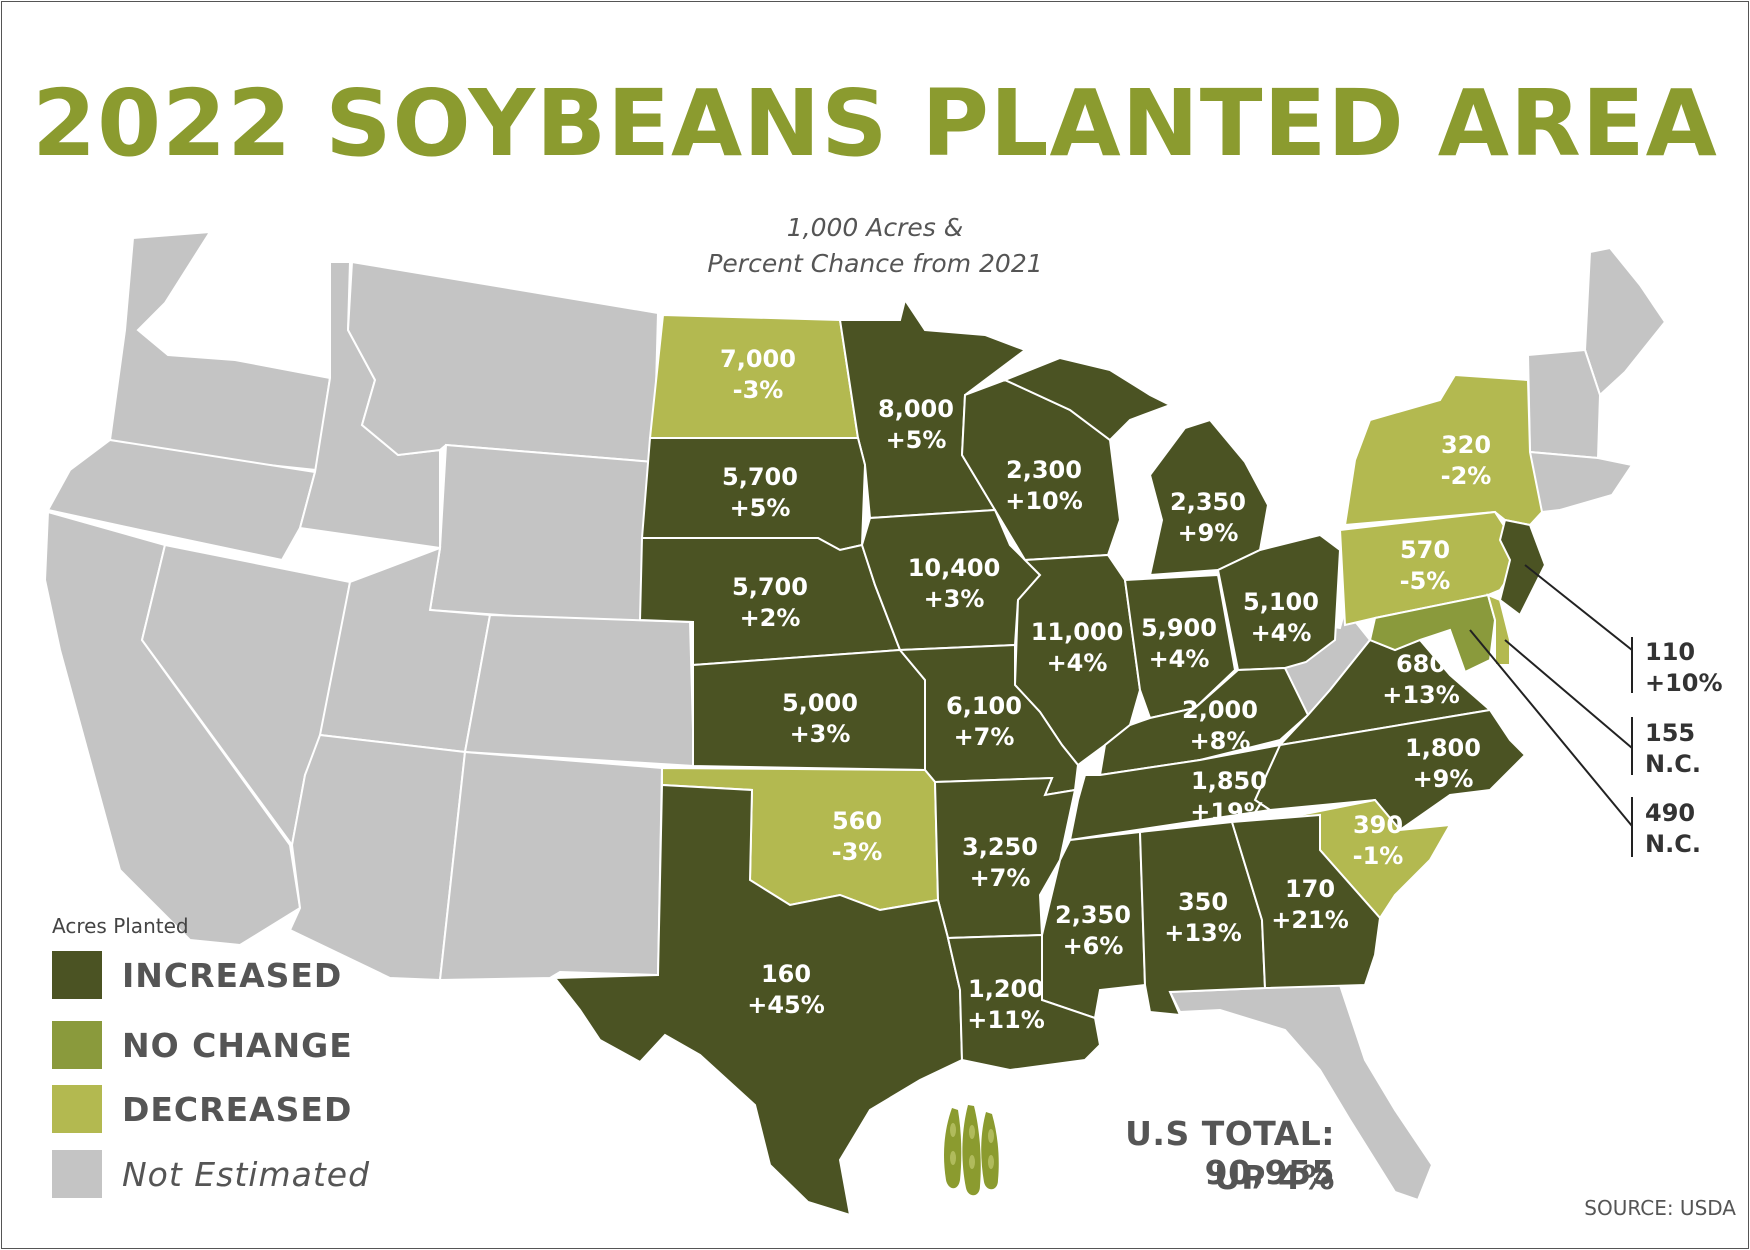  I want to click on callout-de-change: N.C., so click(1673, 764).